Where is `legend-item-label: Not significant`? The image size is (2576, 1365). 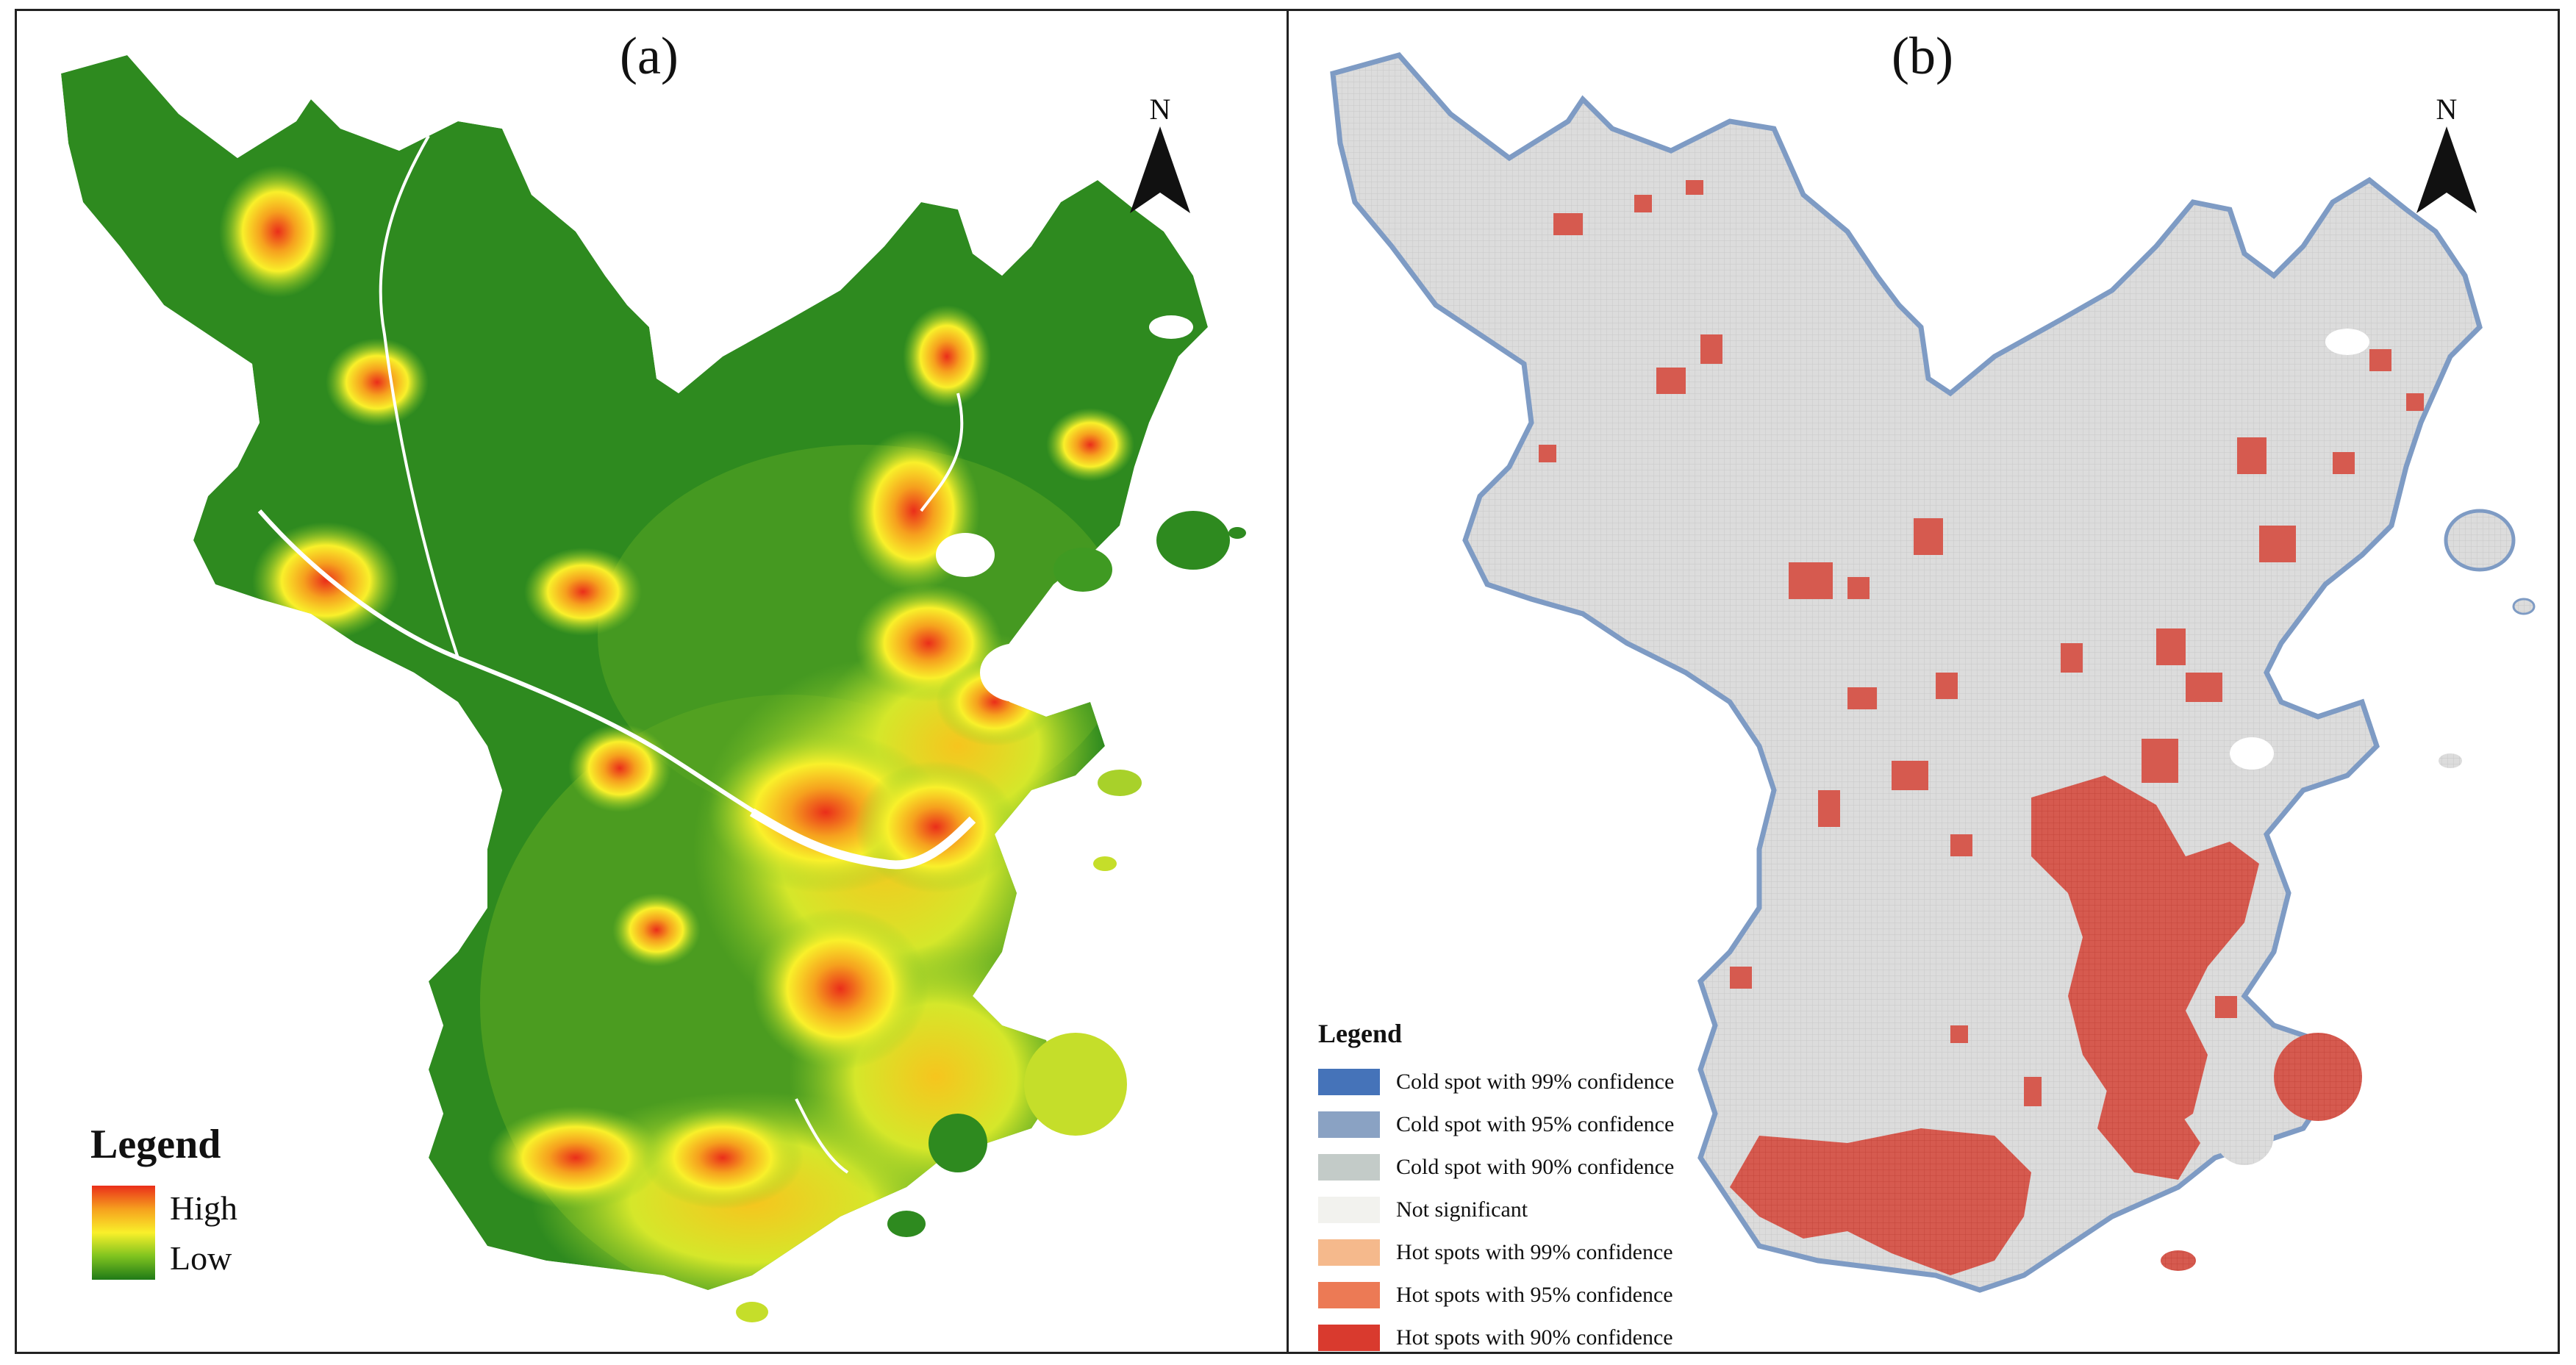 legend-item-label: Not significant is located at coordinates (1462, 1209).